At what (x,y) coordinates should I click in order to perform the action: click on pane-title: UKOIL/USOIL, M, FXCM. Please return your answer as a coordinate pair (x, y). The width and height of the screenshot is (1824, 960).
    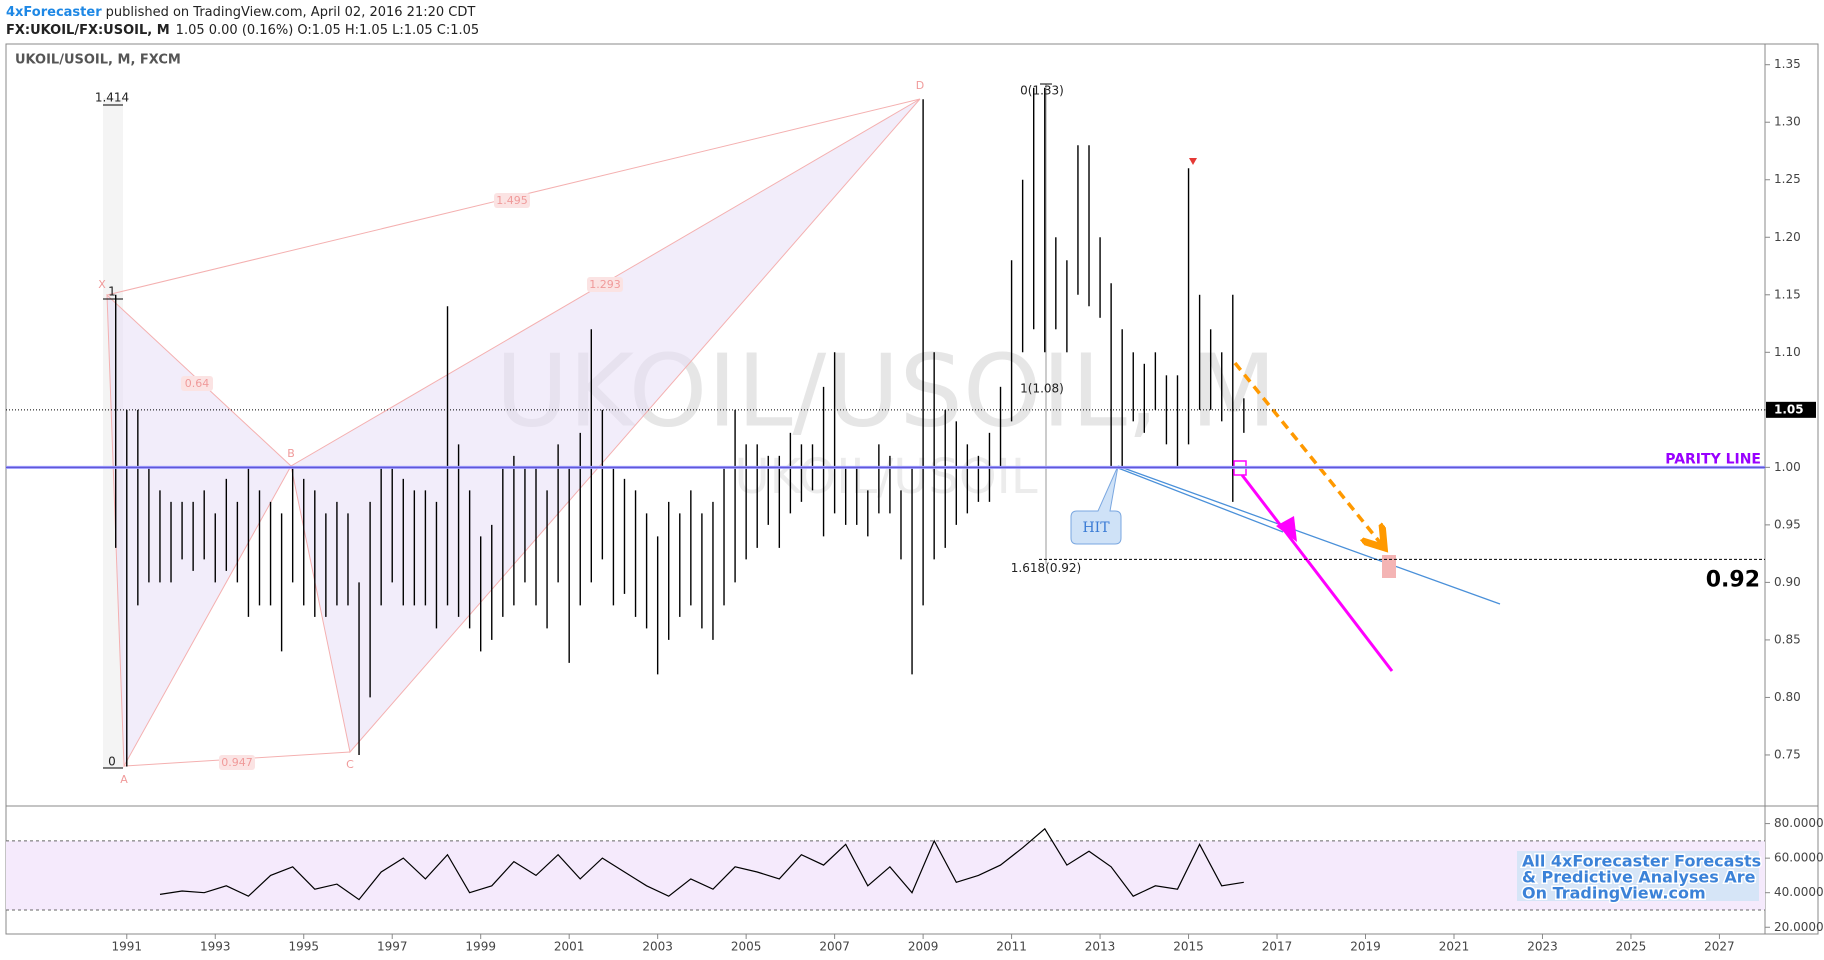
    Looking at the image, I should click on (98, 60).